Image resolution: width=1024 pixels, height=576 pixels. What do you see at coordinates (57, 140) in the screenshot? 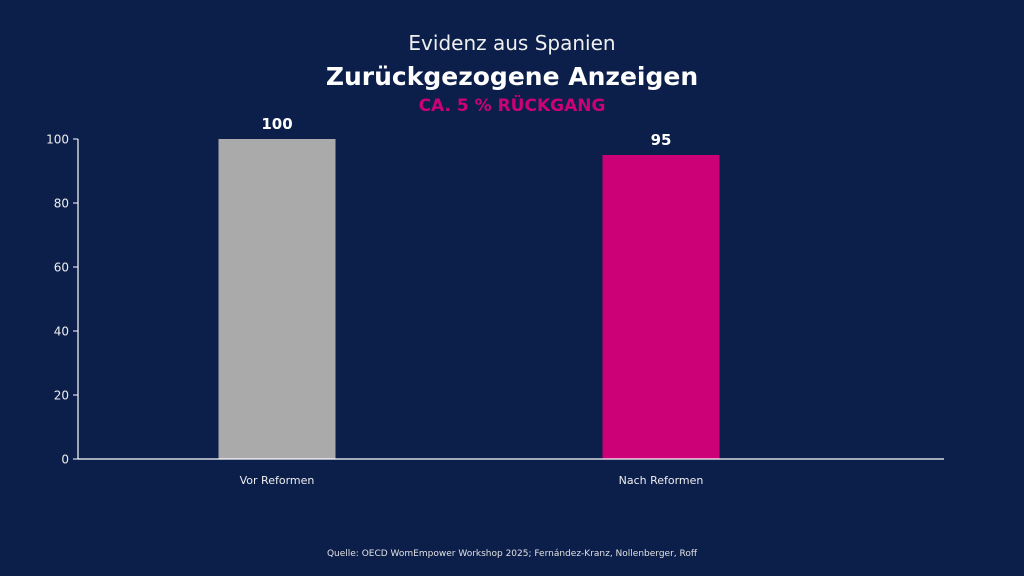
I see `y-tick-label: 100` at bounding box center [57, 140].